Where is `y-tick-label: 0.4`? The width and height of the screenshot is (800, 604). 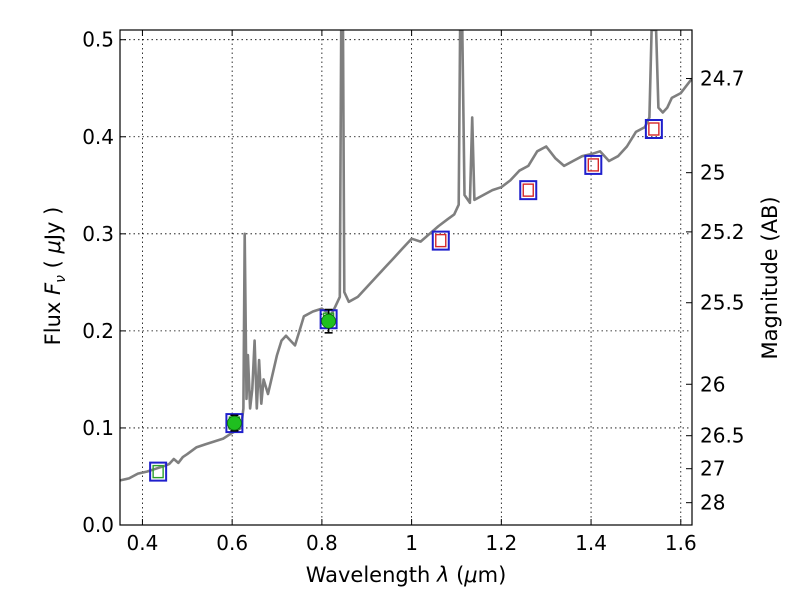 y-tick-label: 0.4 is located at coordinates (98, 137).